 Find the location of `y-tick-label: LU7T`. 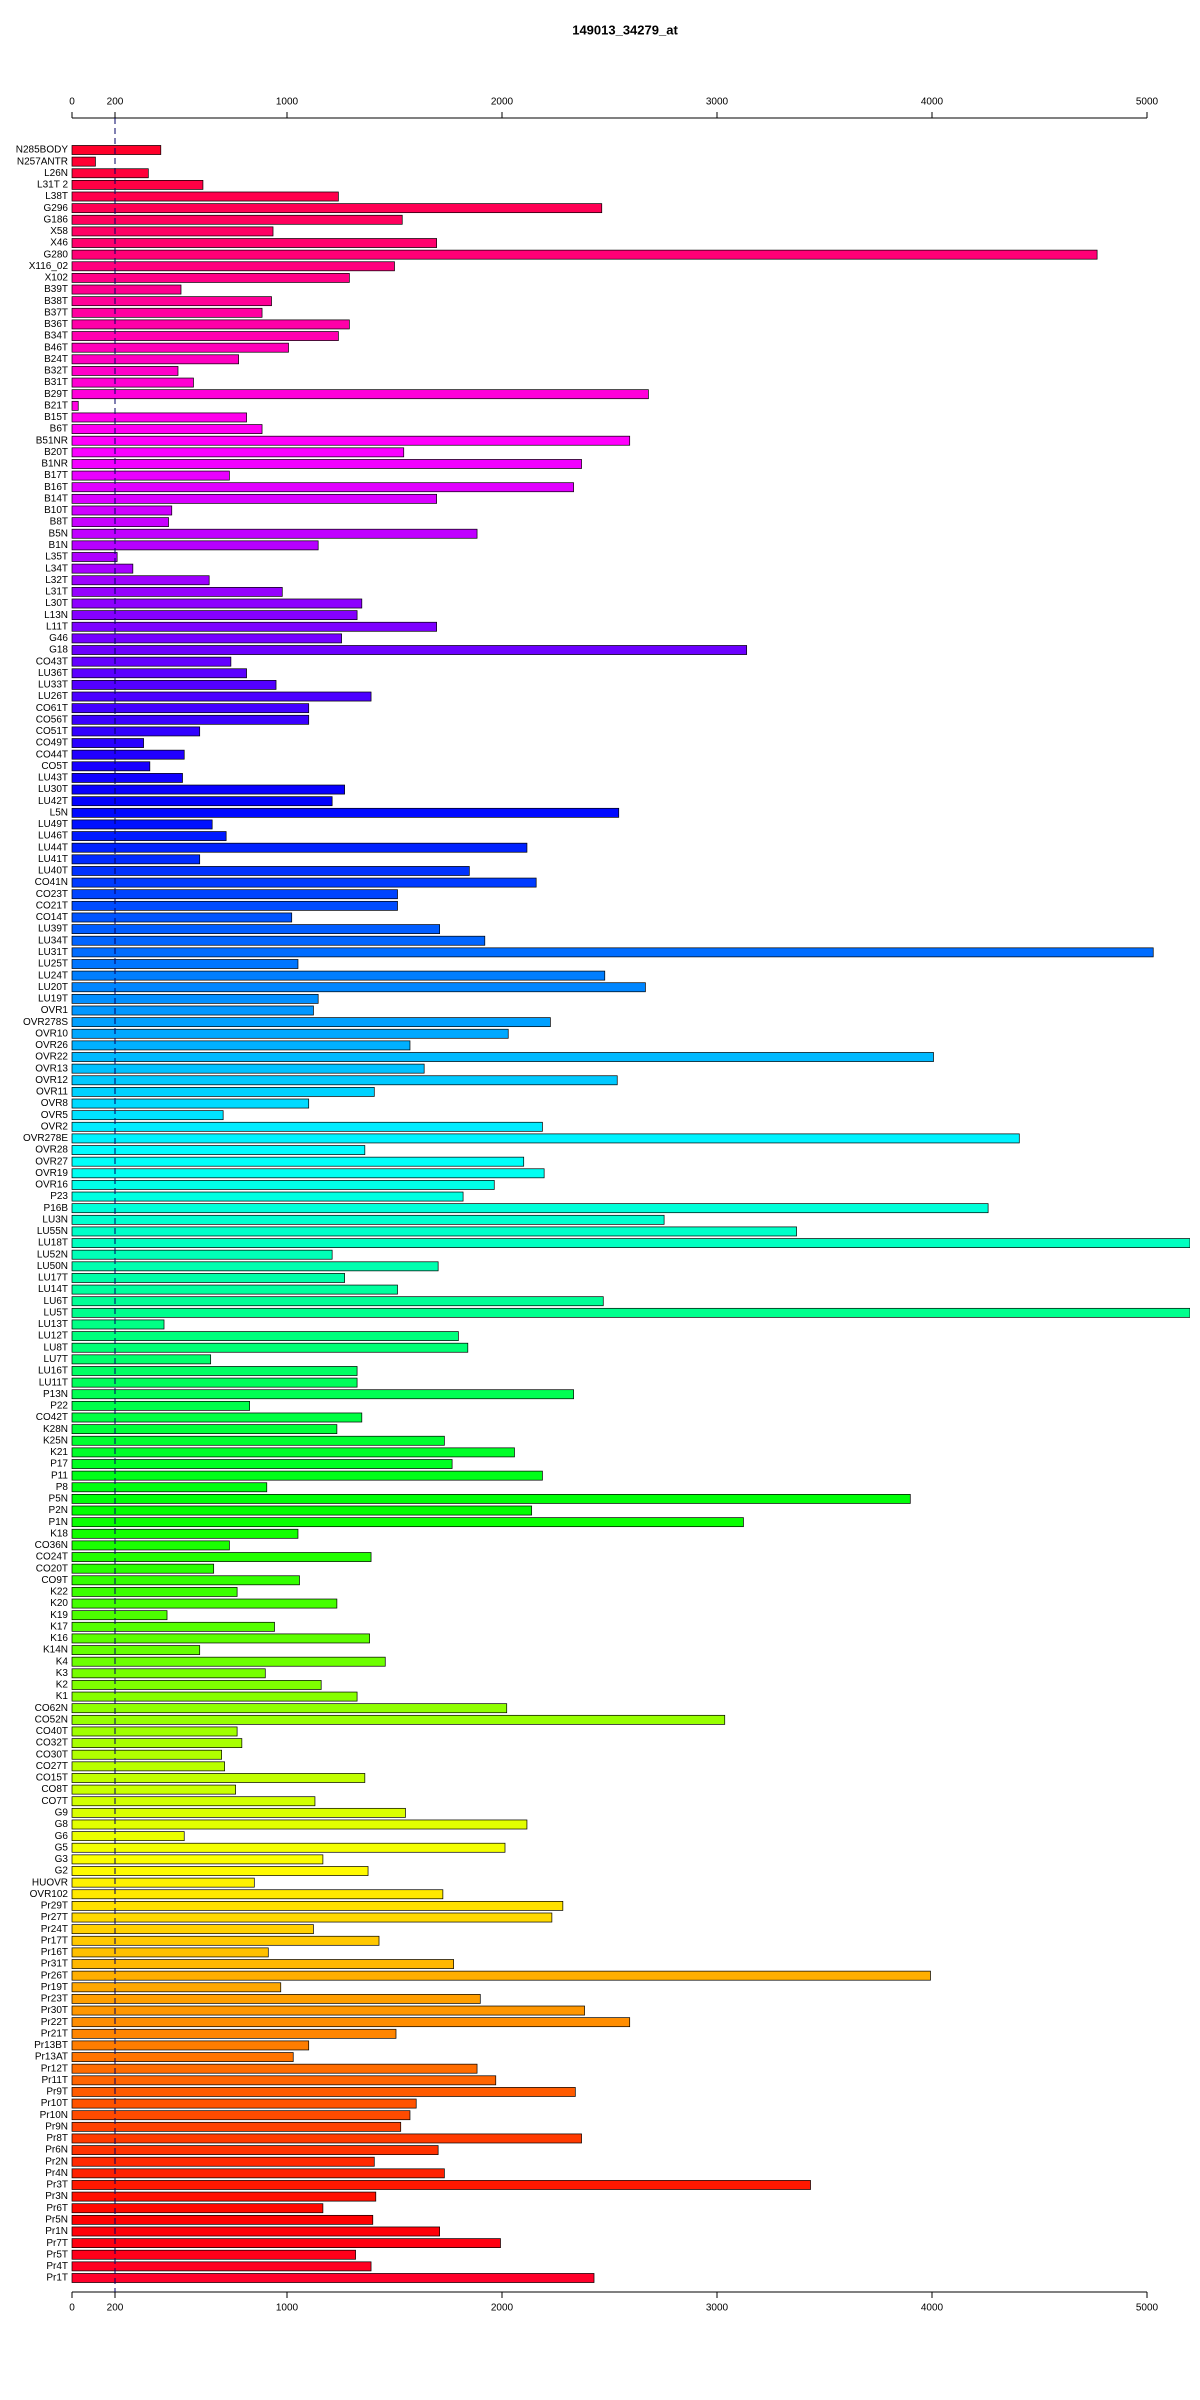

y-tick-label: LU7T is located at coordinates (56, 1359).